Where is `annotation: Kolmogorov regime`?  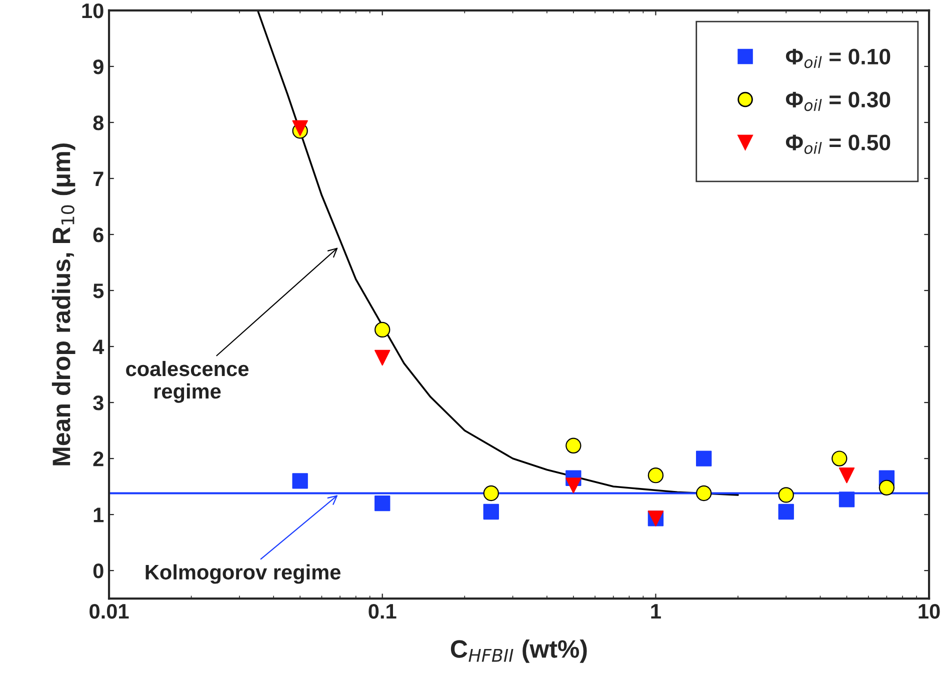 annotation: Kolmogorov regime is located at coordinates (243, 574).